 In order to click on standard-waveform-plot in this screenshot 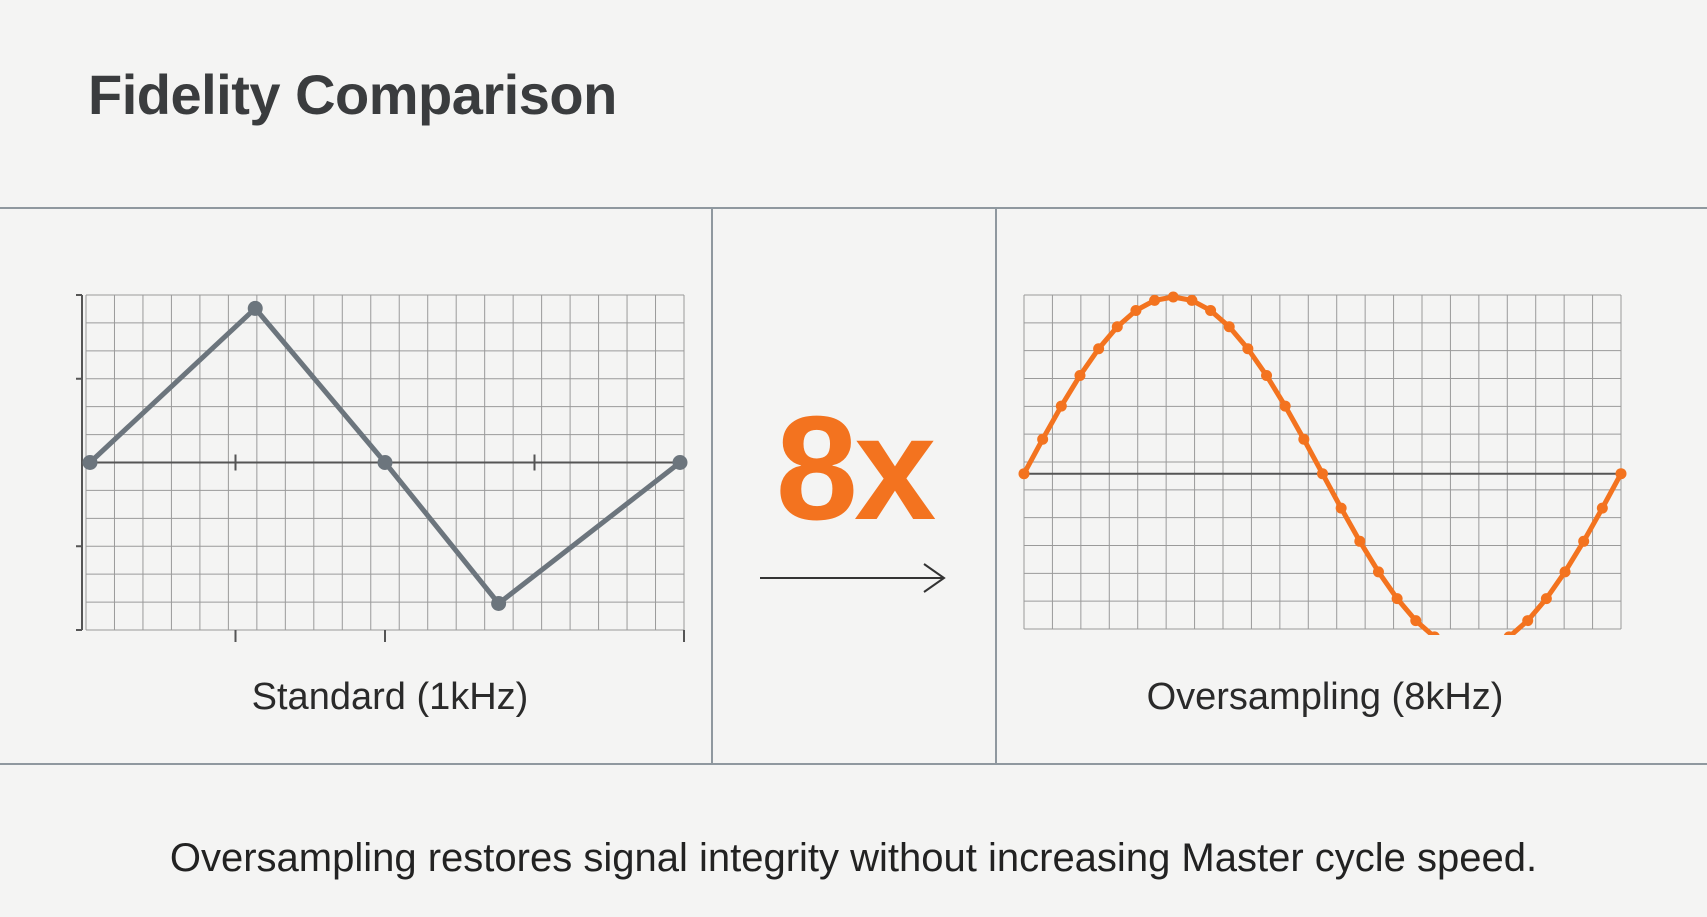, I will do `click(382, 468)`.